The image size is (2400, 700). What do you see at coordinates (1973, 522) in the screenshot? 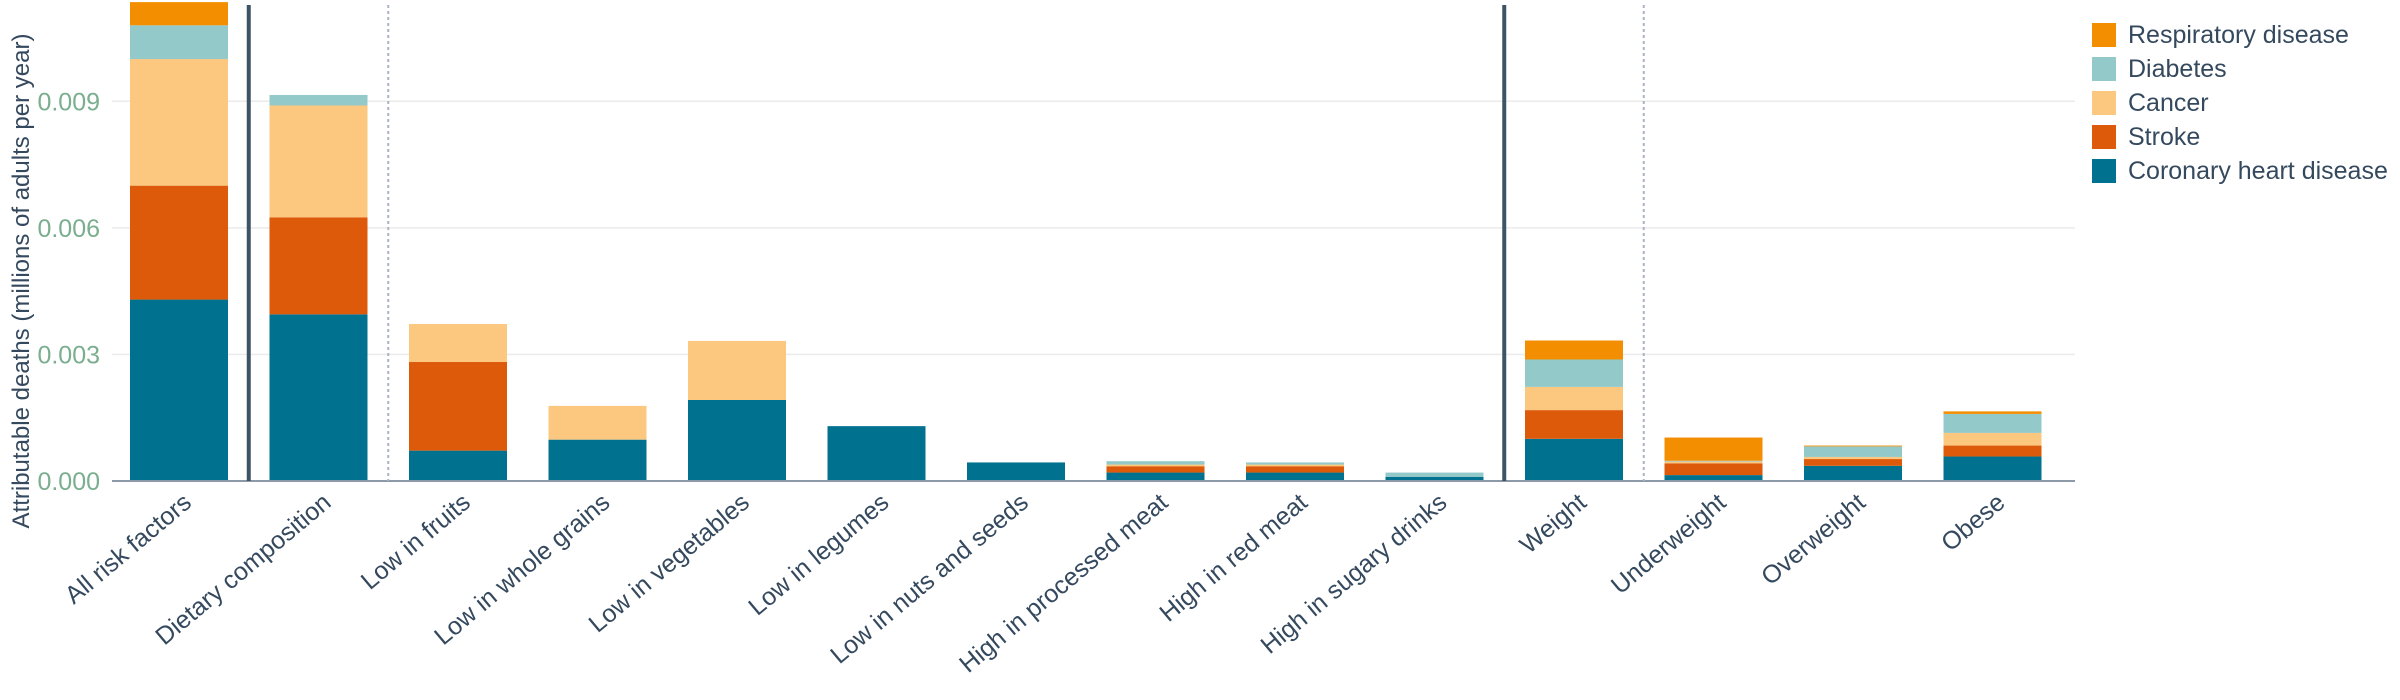
I see `x-tick-label: Obese` at bounding box center [1973, 522].